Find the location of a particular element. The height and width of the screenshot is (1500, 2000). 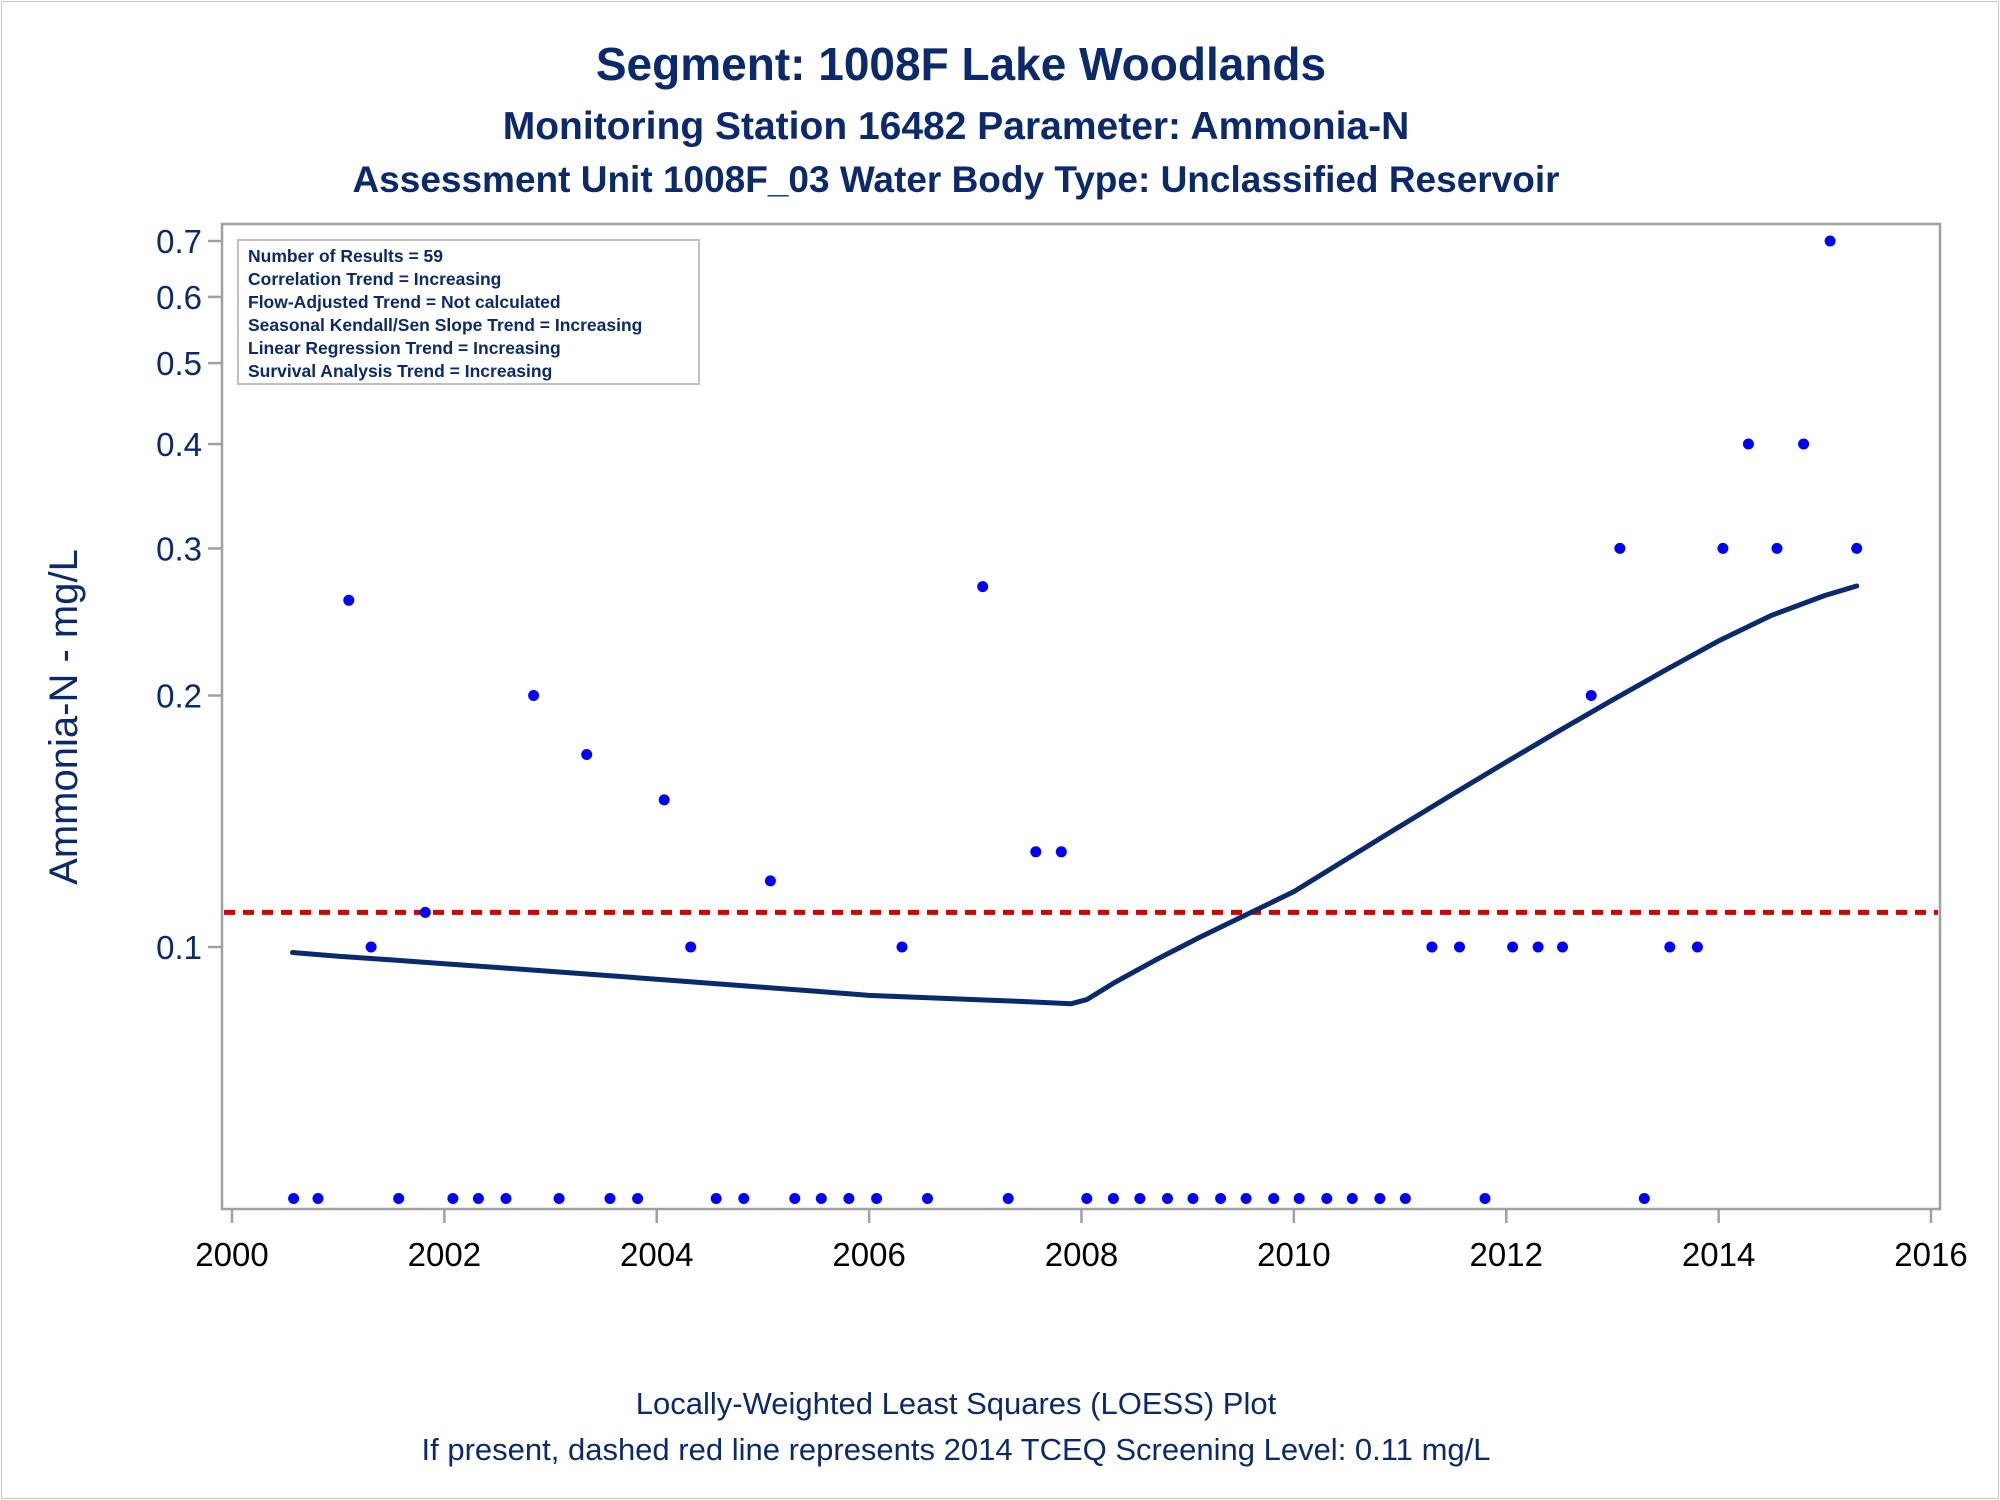

trend-summary-frame is located at coordinates (468, 312).